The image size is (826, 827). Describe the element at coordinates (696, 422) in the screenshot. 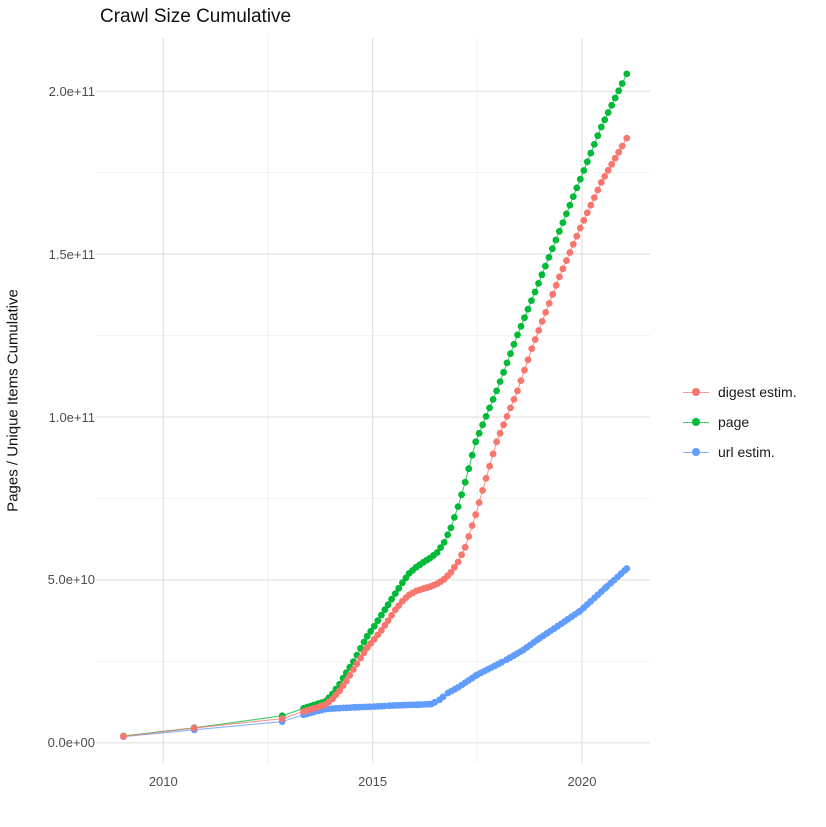

I see `legend-key-icon` at that location.